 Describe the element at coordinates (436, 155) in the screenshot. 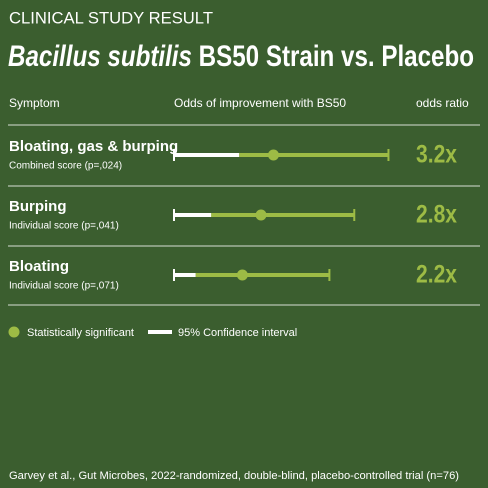

I see `odds-label: 3.2x` at that location.